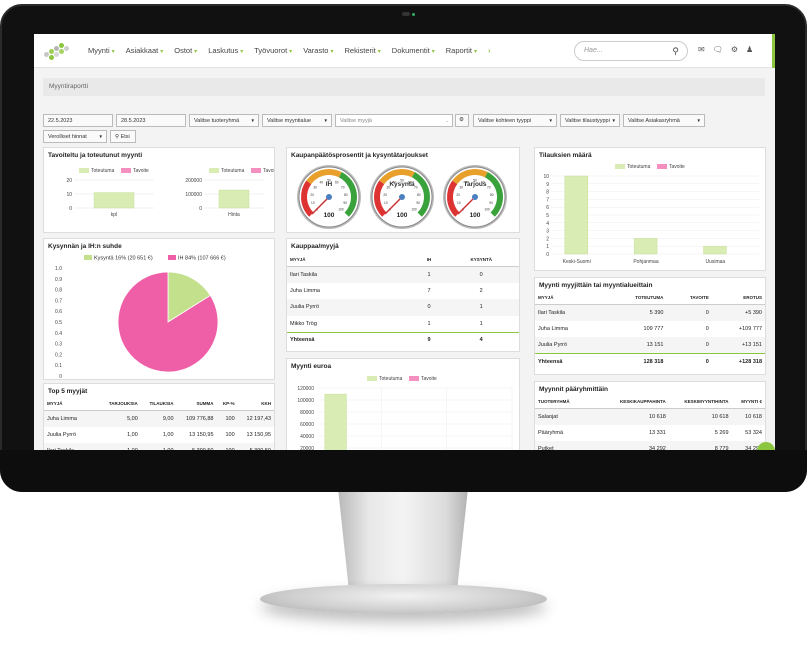 This screenshot has height=647, width=807. Describe the element at coordinates (413, 50) in the screenshot. I see `nav-item-7: Dokumentit ▾` at that location.